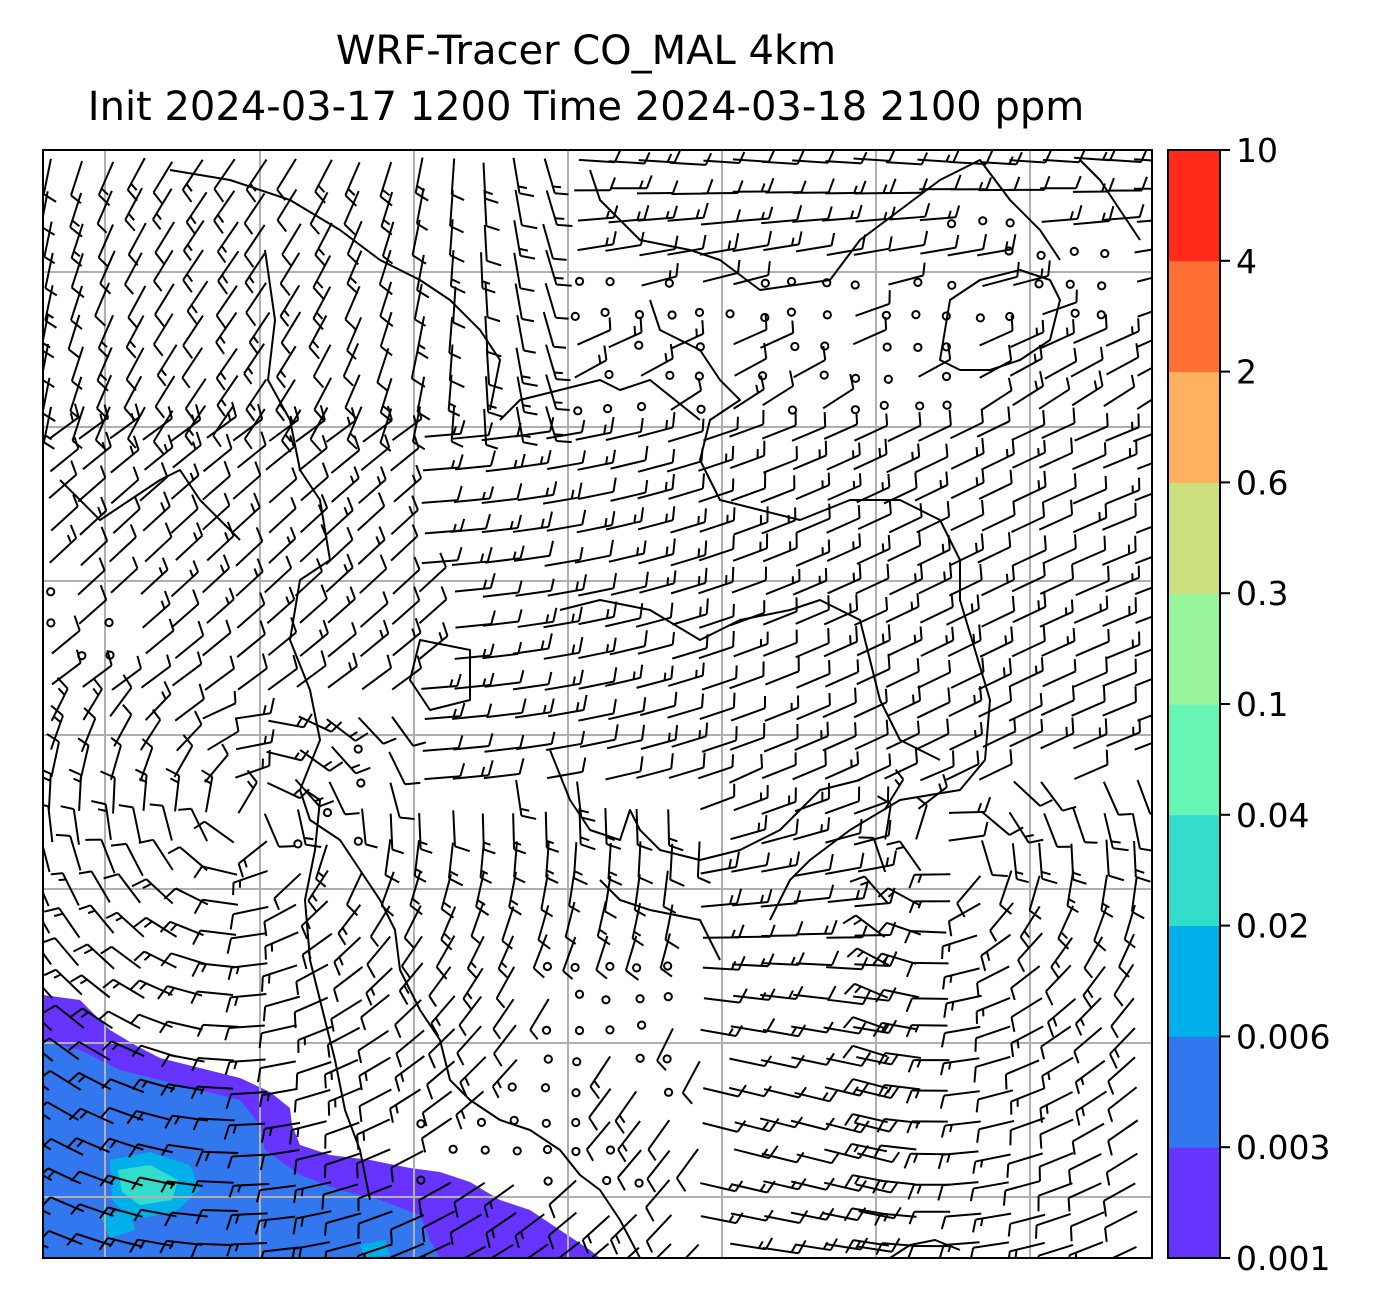 The width and height of the screenshot is (1400, 1313). What do you see at coordinates (1194, 981) in the screenshot?
I see `colorbar-segment` at bounding box center [1194, 981].